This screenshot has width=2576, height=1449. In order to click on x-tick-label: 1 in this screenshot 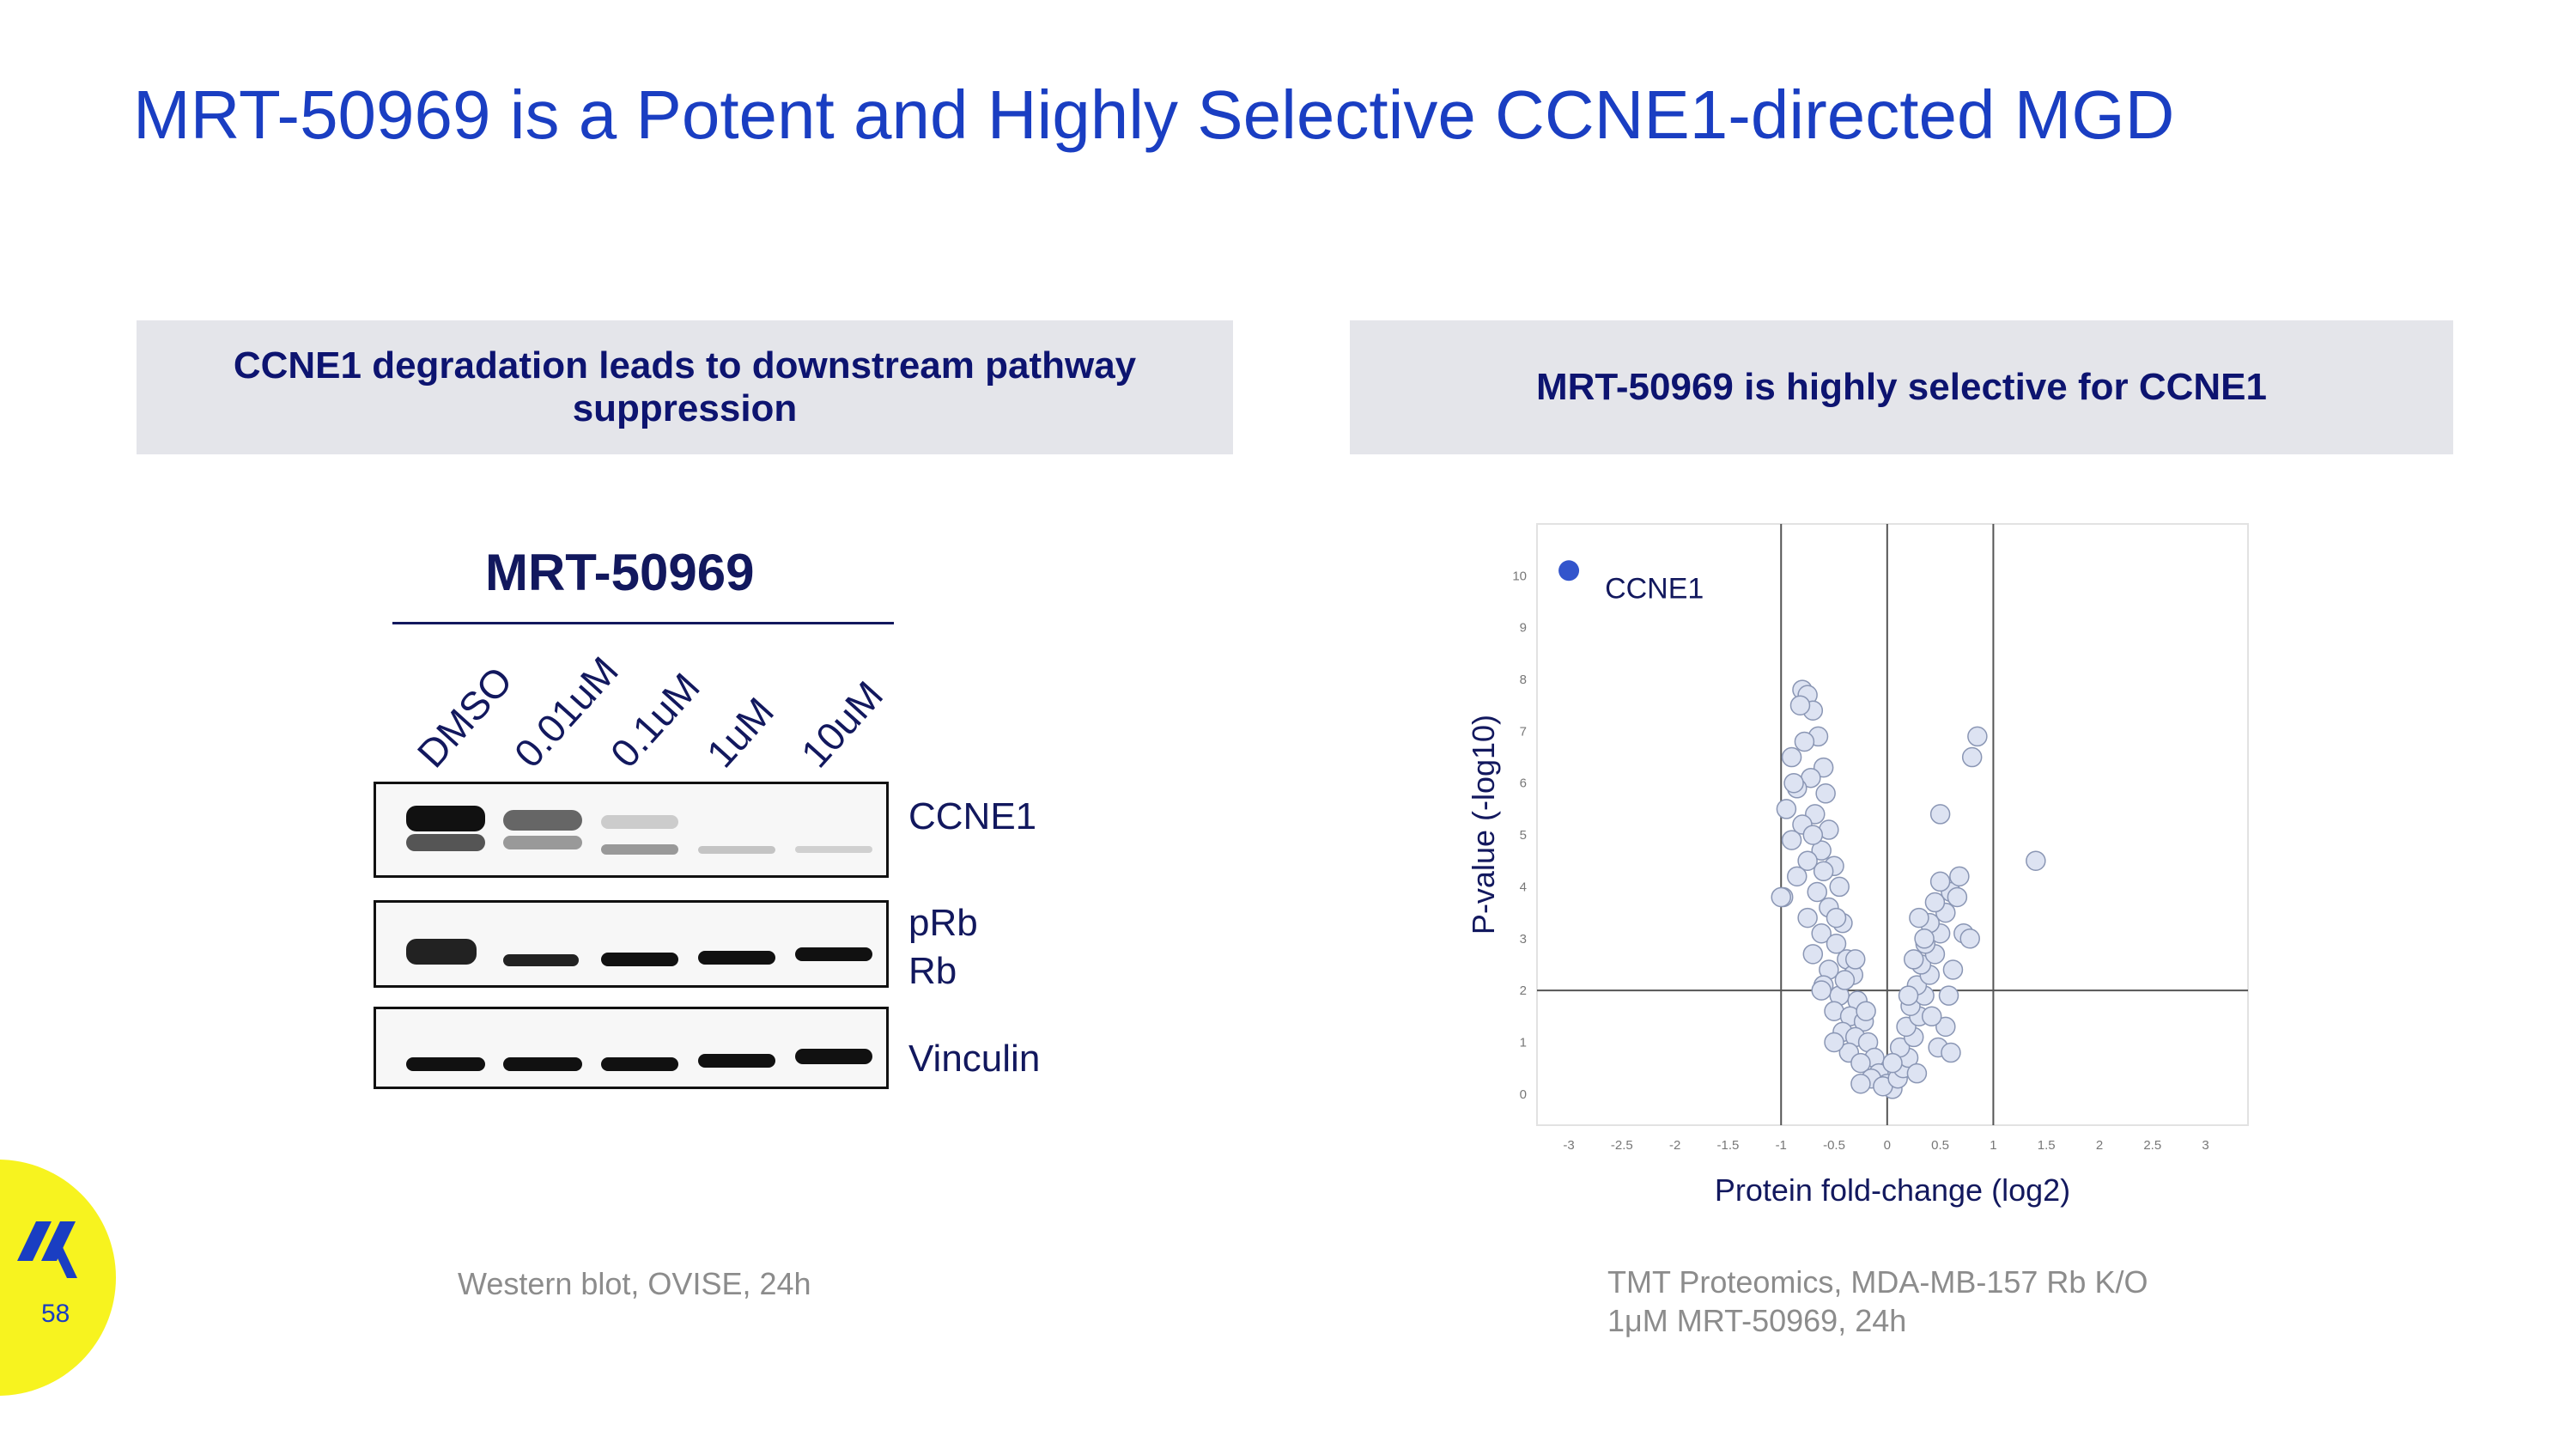, I will do `click(1993, 1145)`.